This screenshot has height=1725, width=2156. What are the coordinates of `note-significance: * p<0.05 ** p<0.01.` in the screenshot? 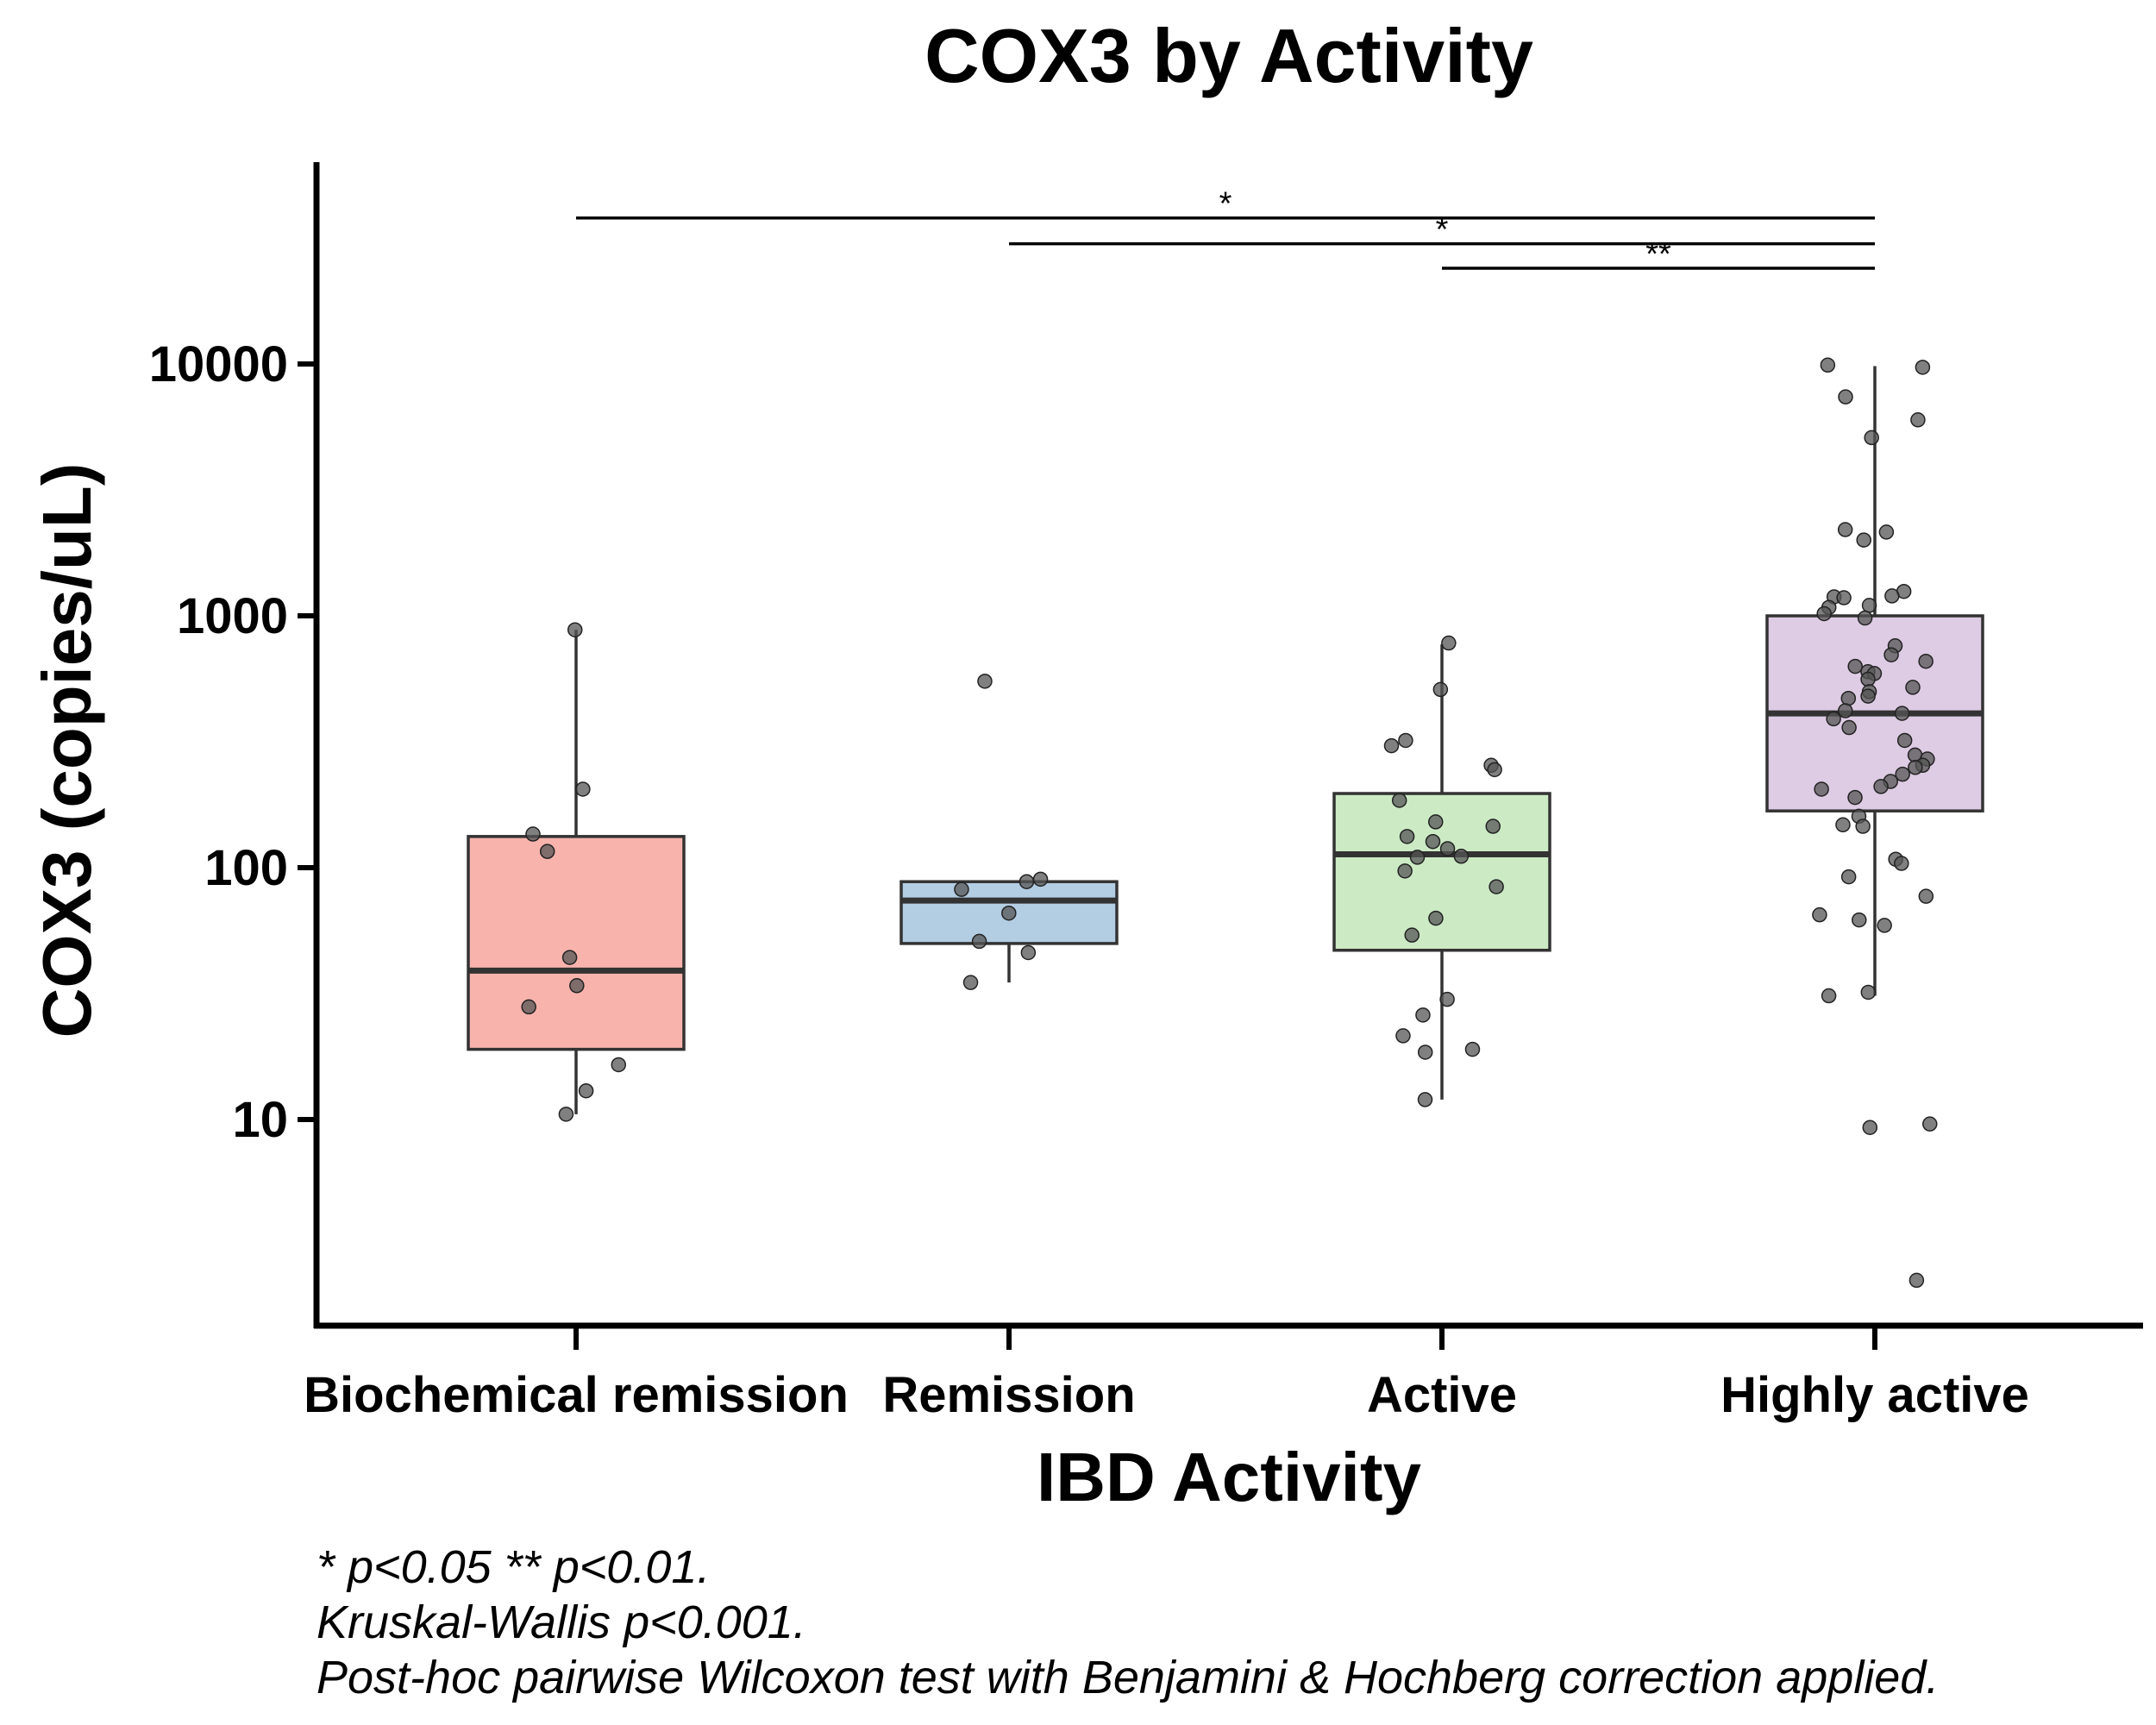 It's located at (514, 1567).